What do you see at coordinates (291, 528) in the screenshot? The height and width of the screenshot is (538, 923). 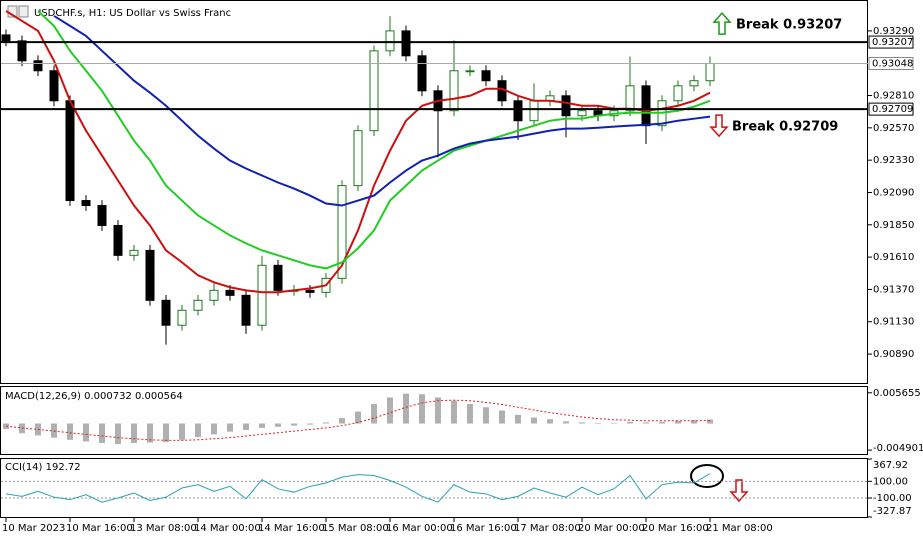 I see `x-tick-label: 14 Mar 16:00` at bounding box center [291, 528].